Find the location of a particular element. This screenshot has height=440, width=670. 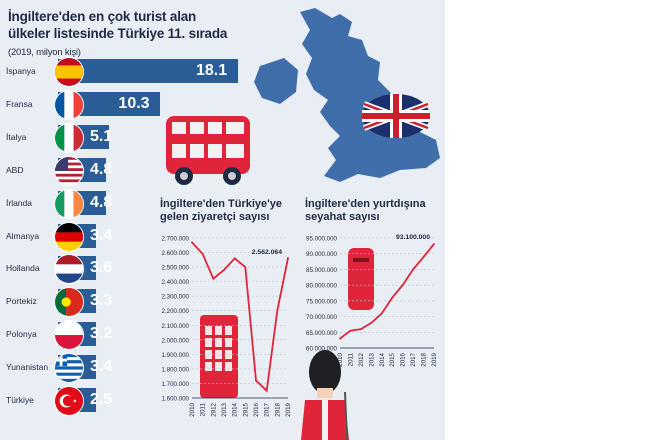

bar-value-label: 18.1 is located at coordinates (212, 70).